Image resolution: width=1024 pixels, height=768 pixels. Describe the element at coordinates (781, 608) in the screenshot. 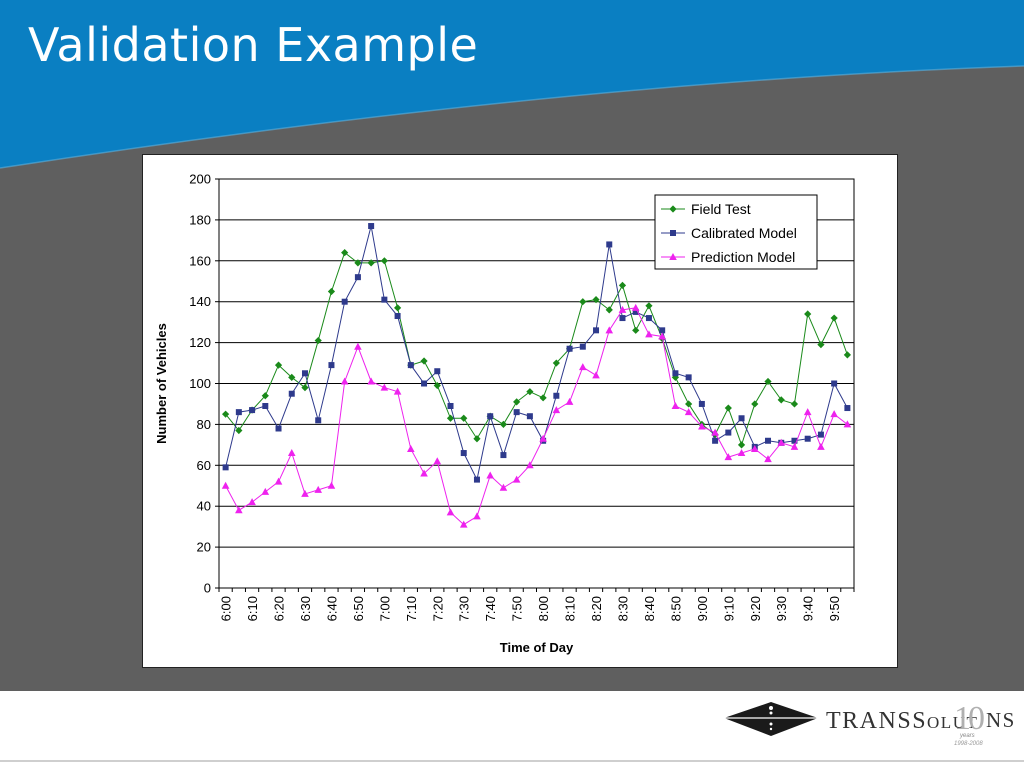

I see `x-tick-label: 9:30` at that location.